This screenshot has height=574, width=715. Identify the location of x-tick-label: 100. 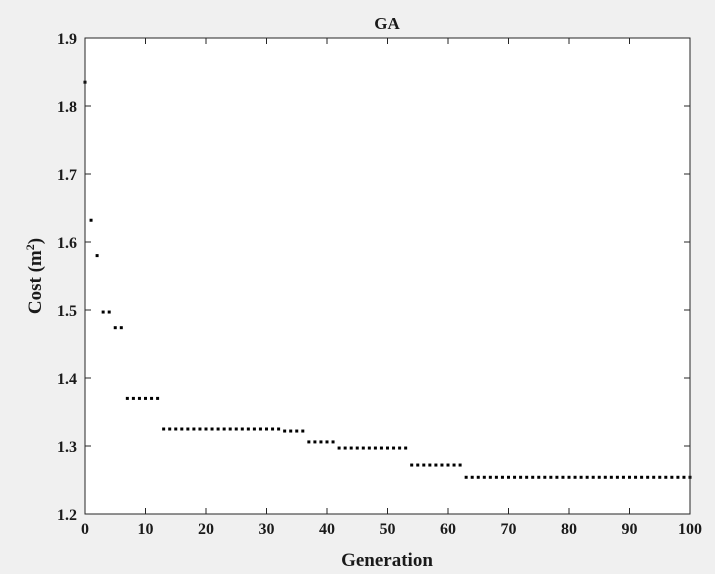
(690, 529).